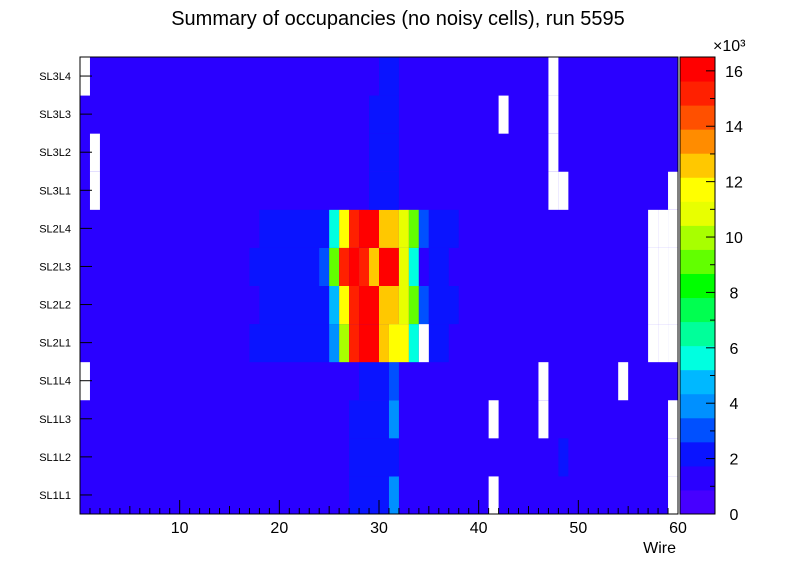 This screenshot has width=796, height=572. What do you see at coordinates (379, 528) in the screenshot?
I see `x-tick-label: 30` at bounding box center [379, 528].